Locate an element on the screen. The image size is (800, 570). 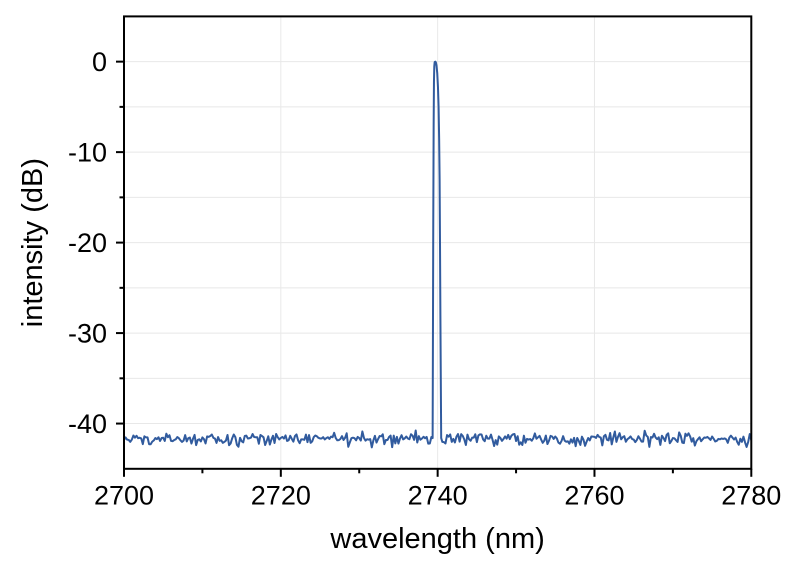
x-tick-labels: 2700 2720 2740 2760 2780 is located at coordinates (437, 495).